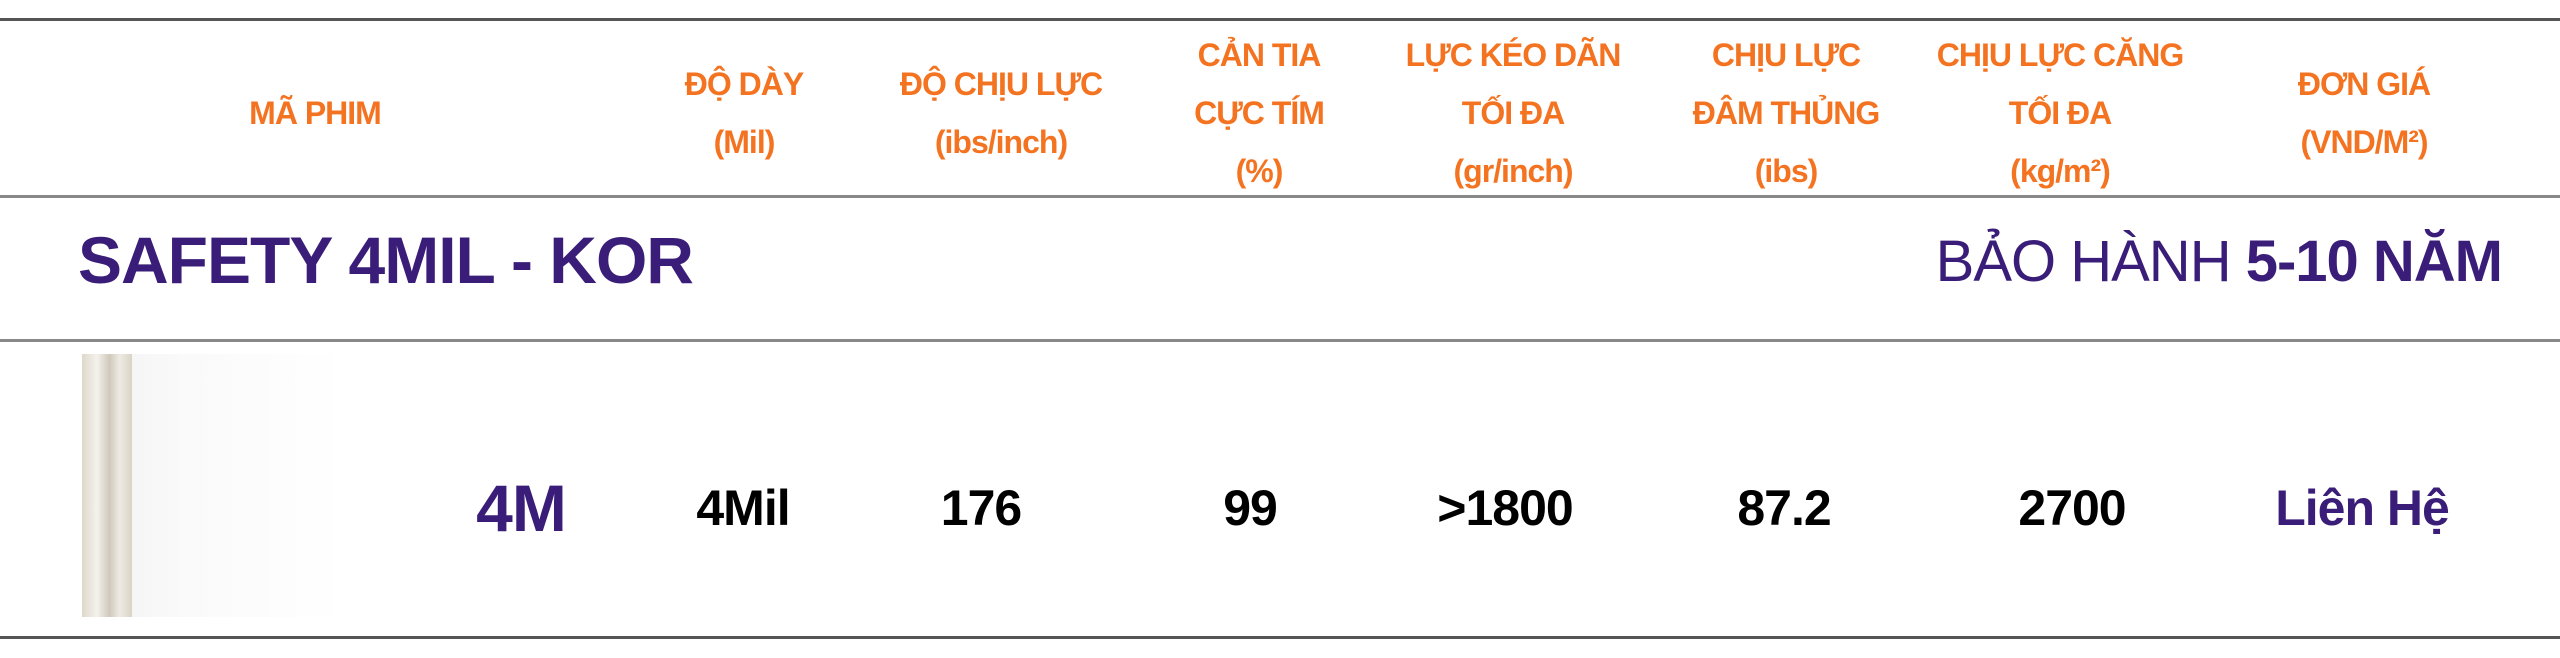  What do you see at coordinates (743, 508) in the screenshot?
I see `thickness-value: 4Mil` at bounding box center [743, 508].